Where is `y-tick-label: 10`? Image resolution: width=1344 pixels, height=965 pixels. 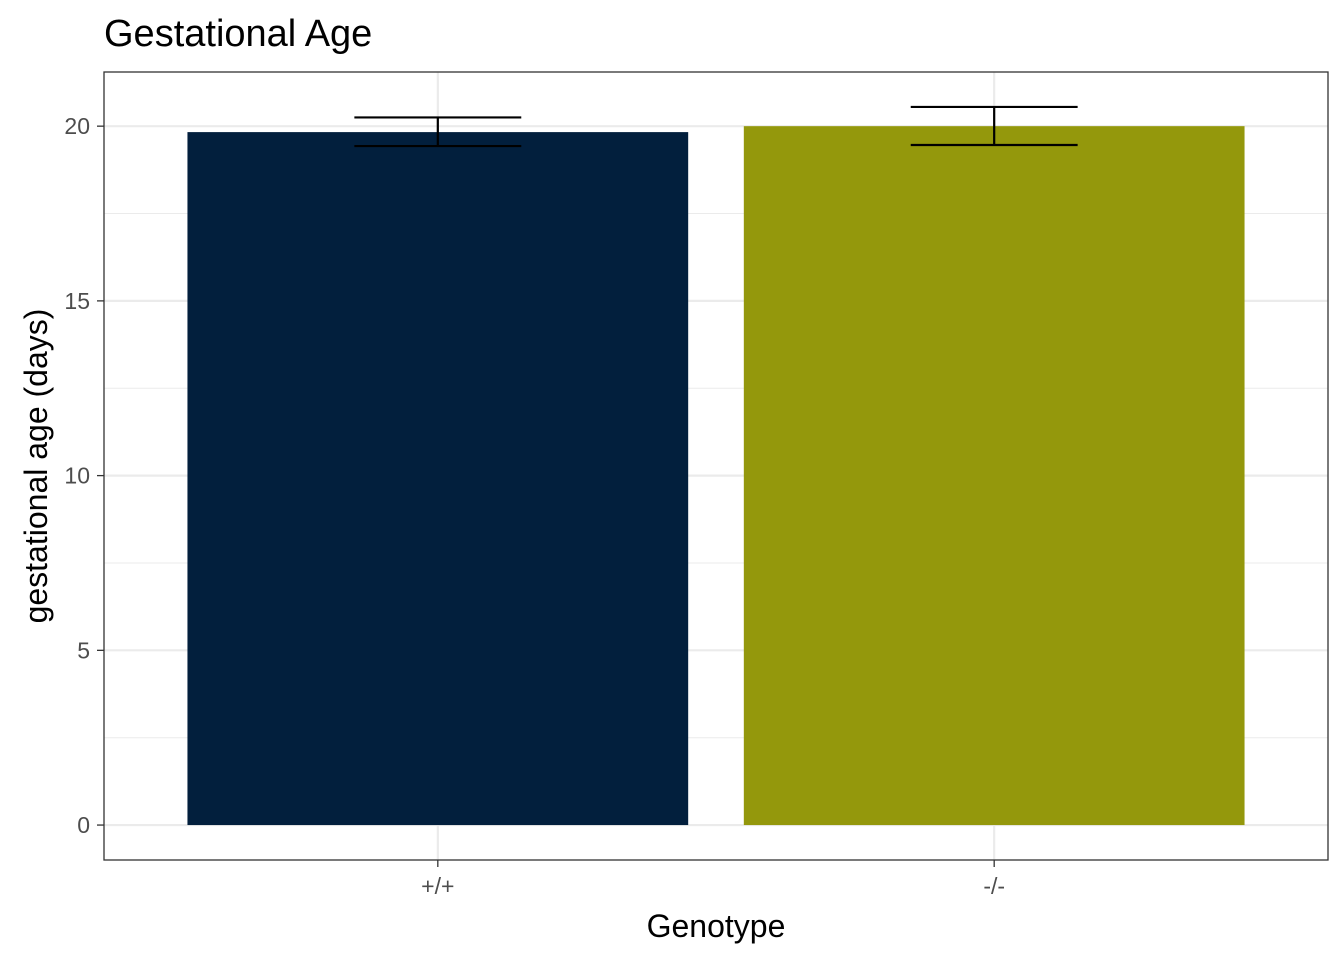 y-tick-label: 10 is located at coordinates (77, 476).